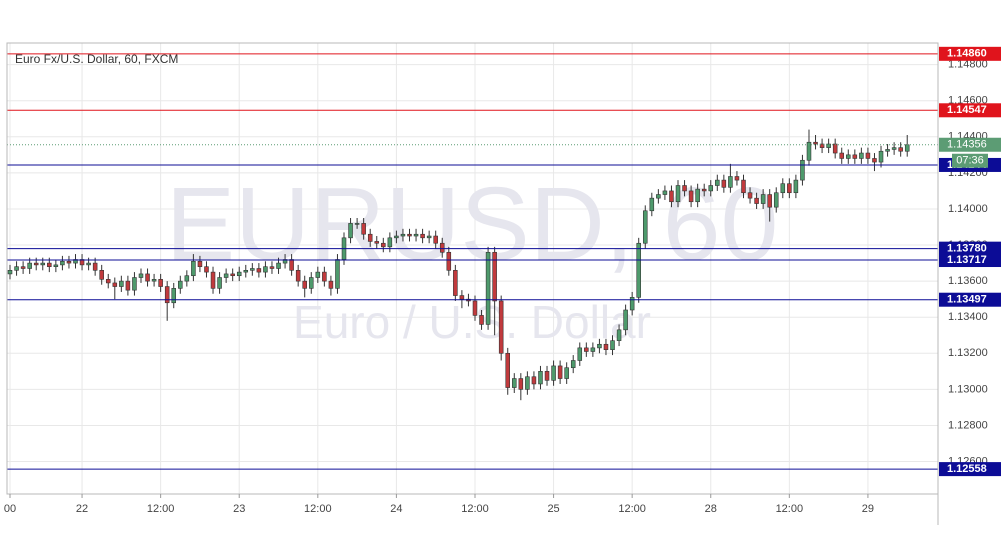 The height and width of the screenshot is (557, 1002). What do you see at coordinates (968, 389) in the screenshot?
I see `y-tick-label: 1.13000` at bounding box center [968, 389].